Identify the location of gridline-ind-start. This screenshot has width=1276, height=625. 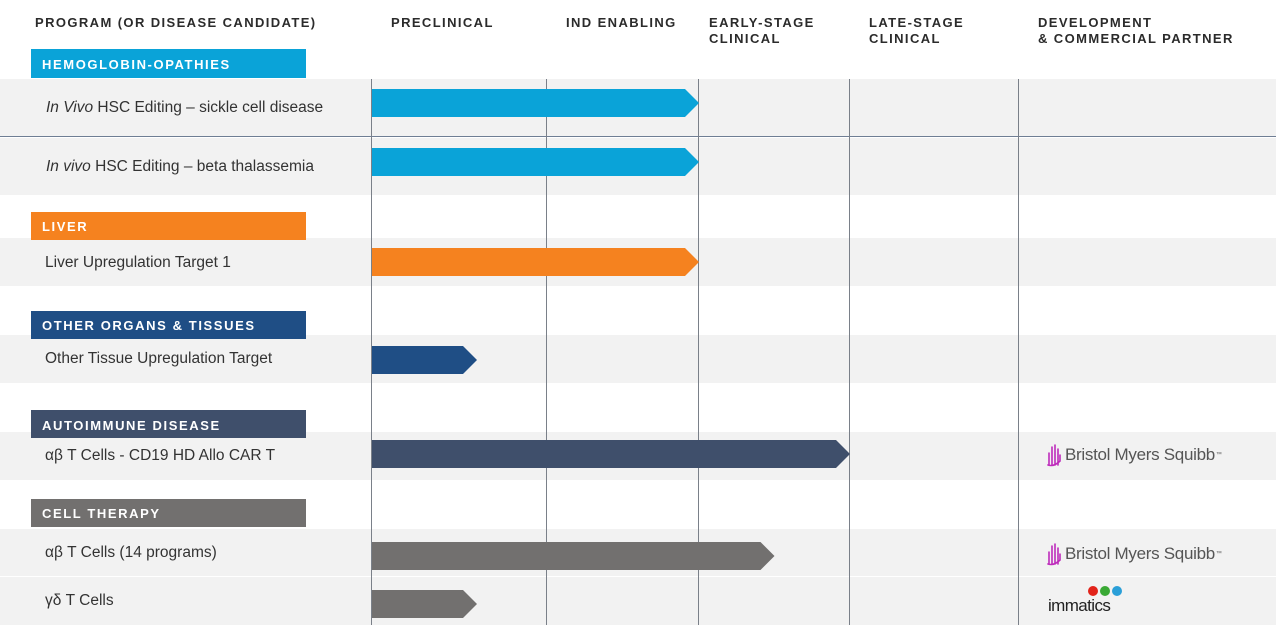
(546, 352).